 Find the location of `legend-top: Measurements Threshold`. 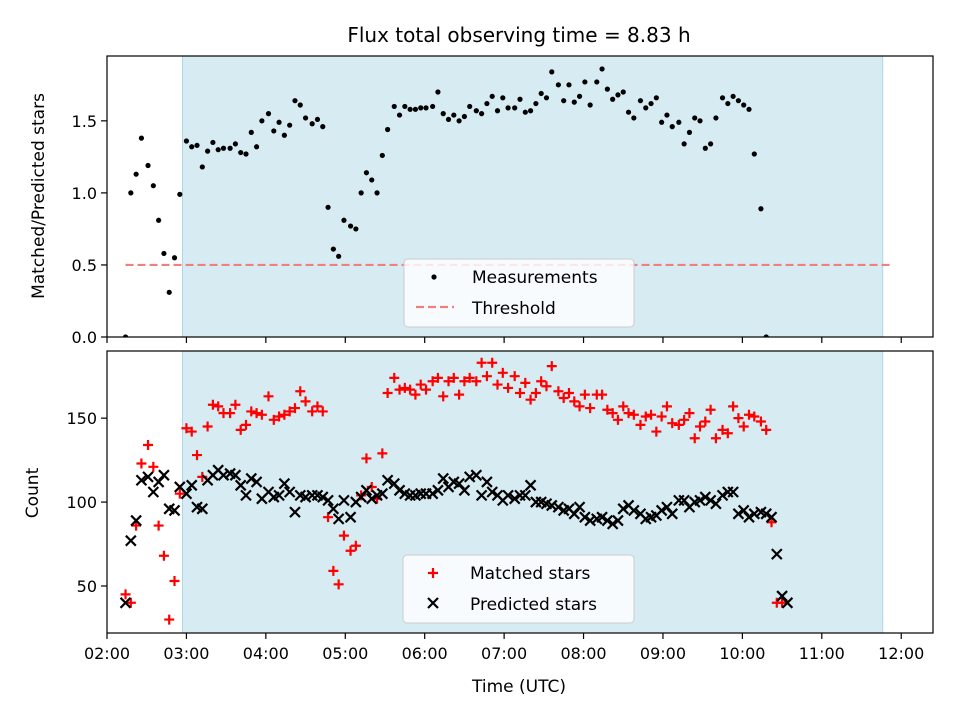

legend-top: Measurements Threshold is located at coordinates (519, 293).